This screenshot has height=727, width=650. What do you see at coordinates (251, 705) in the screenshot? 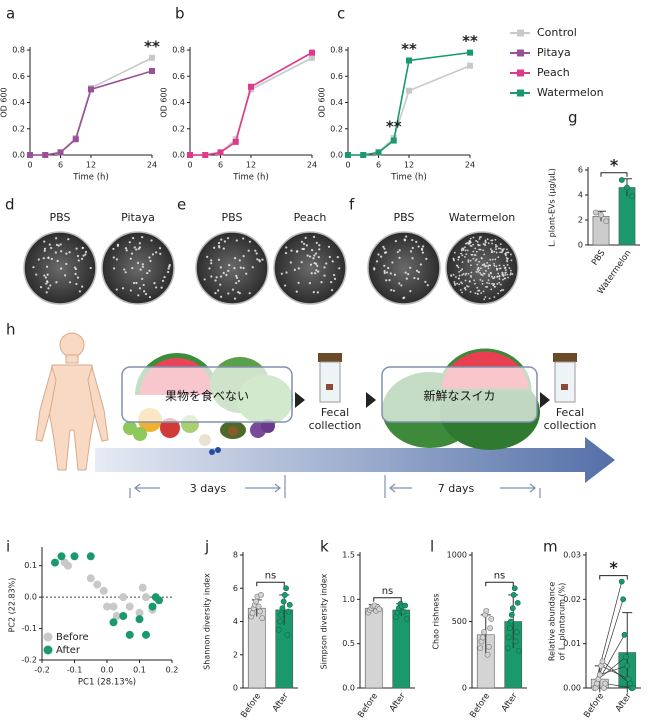
I see `x-tick-label: Before` at bounding box center [251, 705].